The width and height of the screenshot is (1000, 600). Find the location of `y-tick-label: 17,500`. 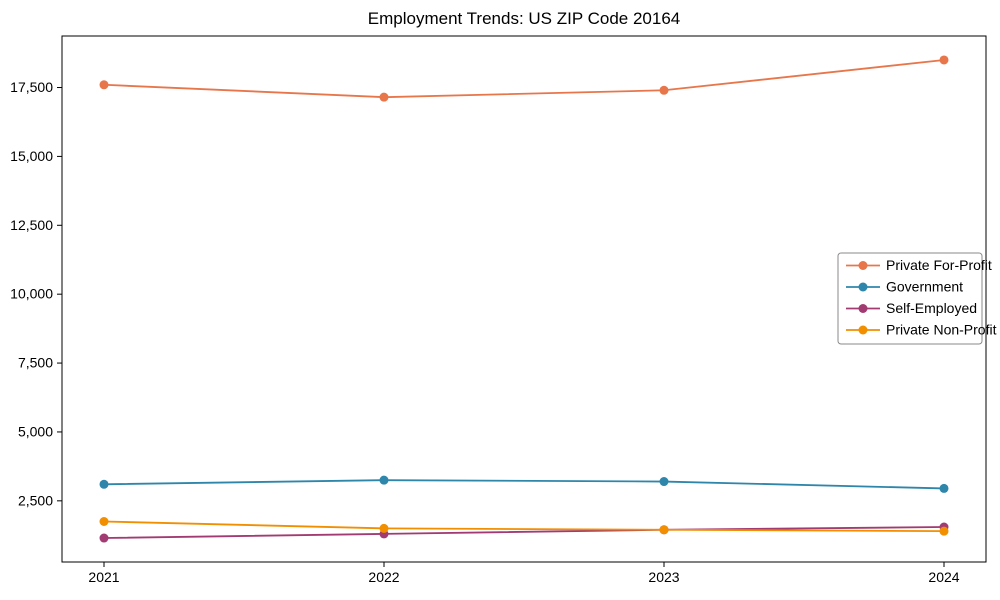

y-tick-label: 17,500 is located at coordinates (31, 87).